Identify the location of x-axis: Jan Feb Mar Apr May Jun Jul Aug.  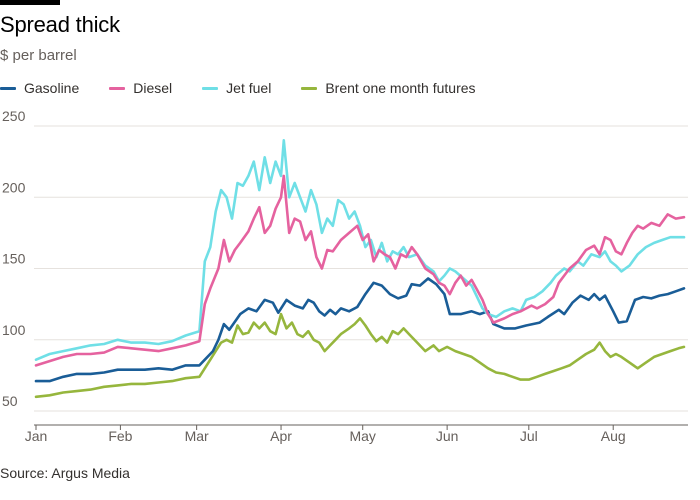
(356, 434).